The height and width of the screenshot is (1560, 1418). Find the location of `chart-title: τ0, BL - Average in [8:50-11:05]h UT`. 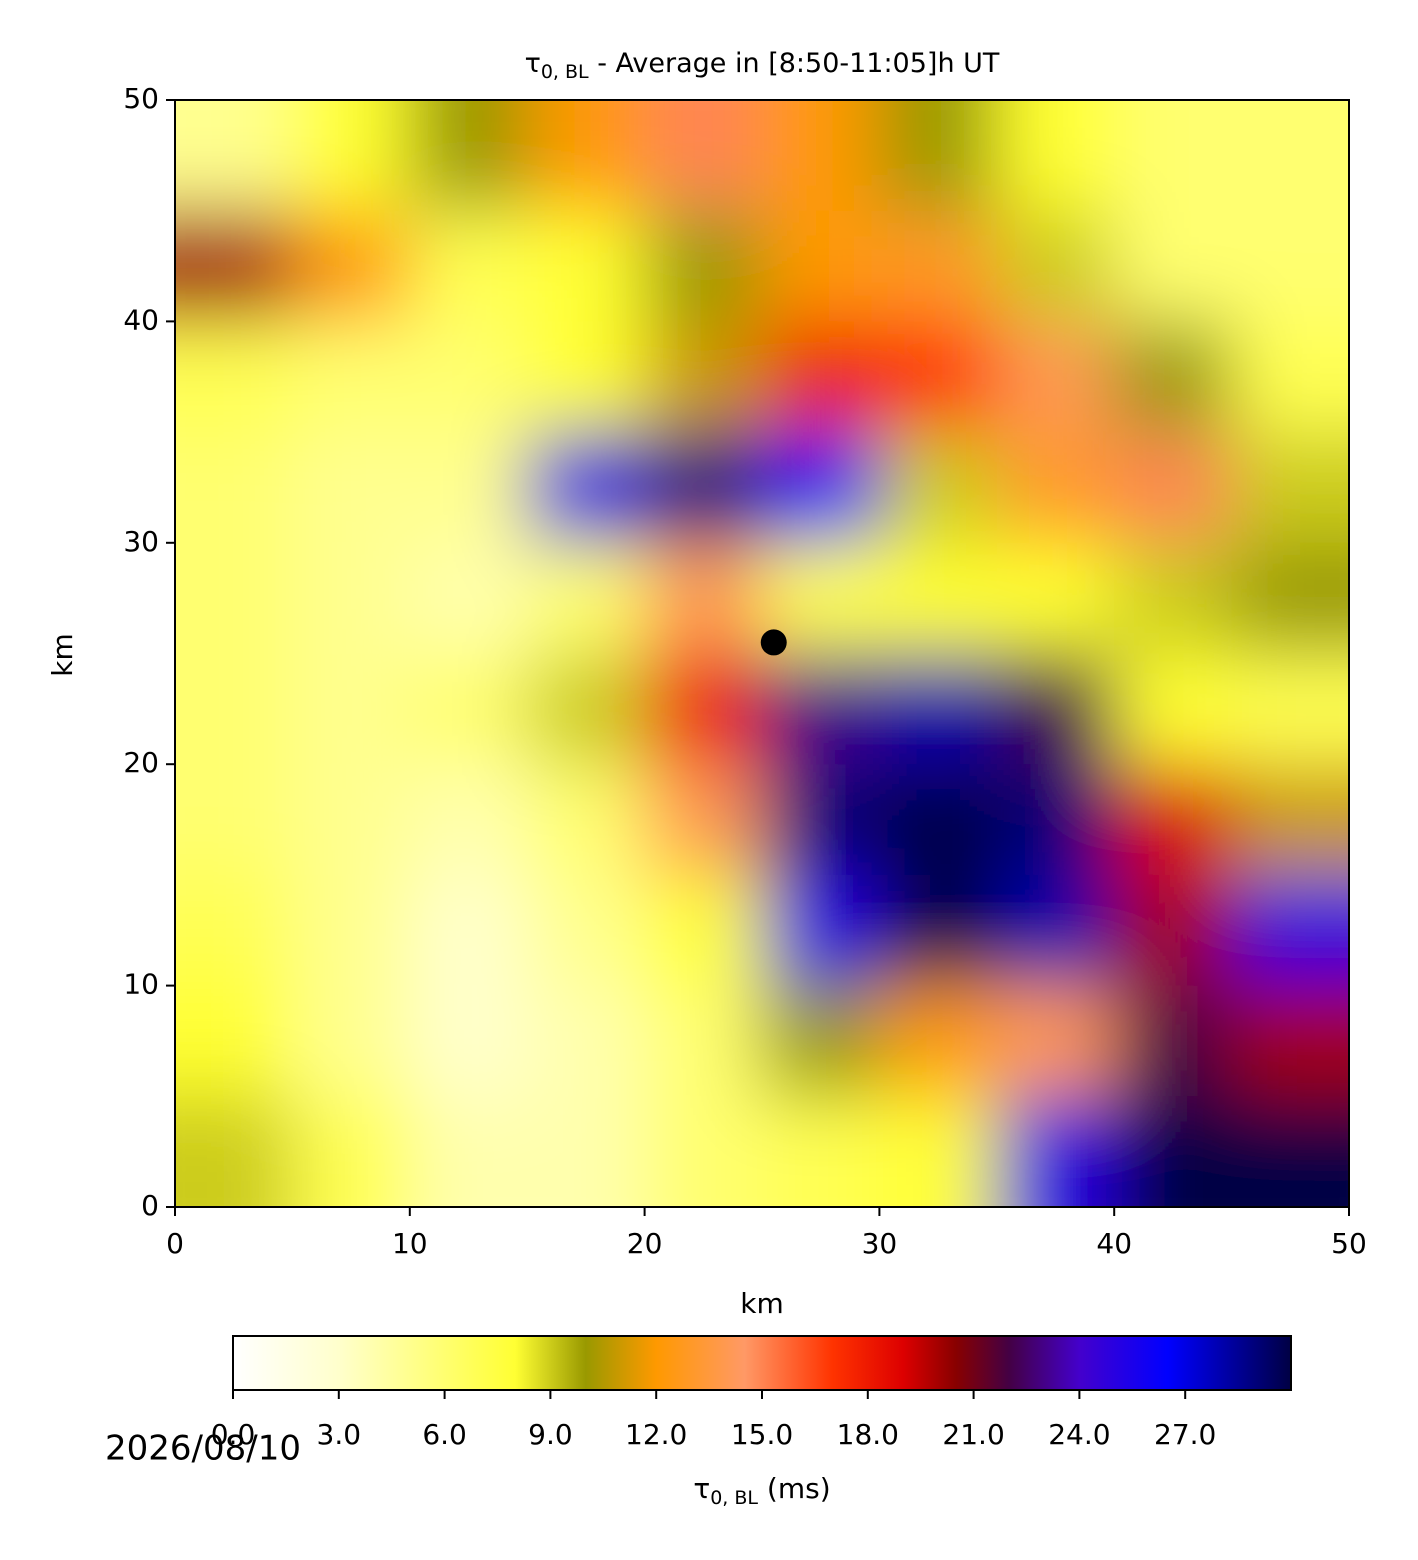

chart-title: τ0, BL - Average in [8:50-11:05]h UT is located at coordinates (762, 65).